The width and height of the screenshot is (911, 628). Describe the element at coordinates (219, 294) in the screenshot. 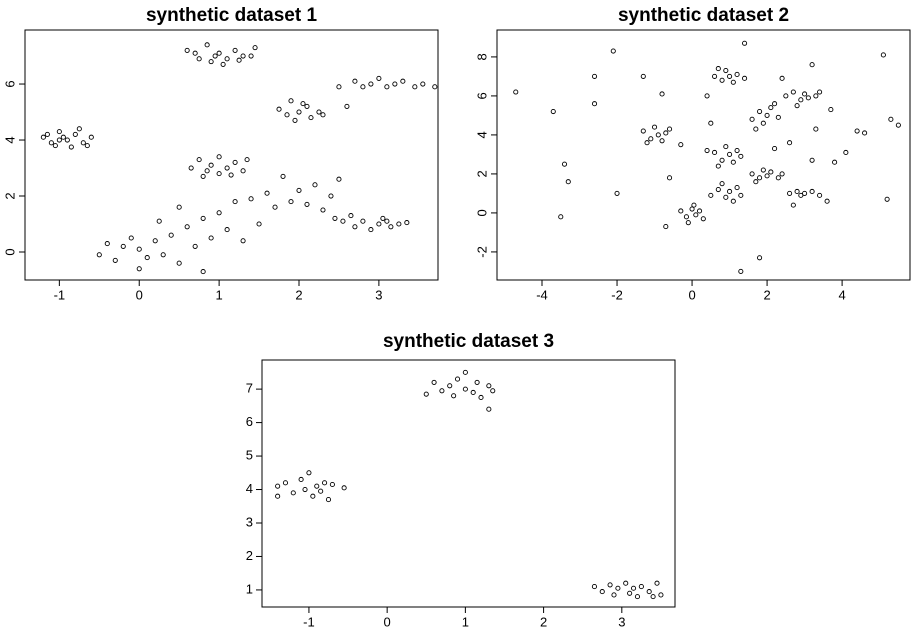

I see `x-tick-label: 1` at that location.